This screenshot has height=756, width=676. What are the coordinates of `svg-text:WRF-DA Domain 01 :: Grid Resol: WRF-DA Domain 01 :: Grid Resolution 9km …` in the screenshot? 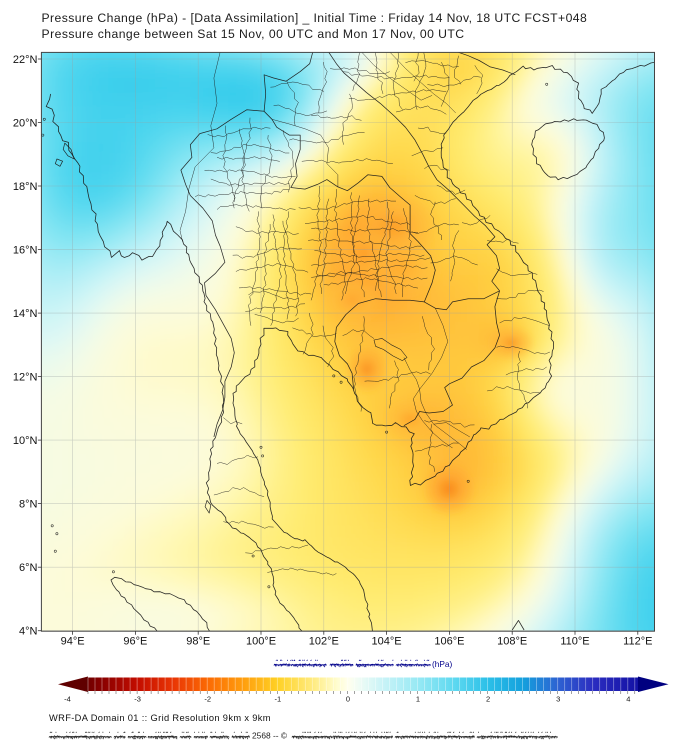 It's located at (160, 718).